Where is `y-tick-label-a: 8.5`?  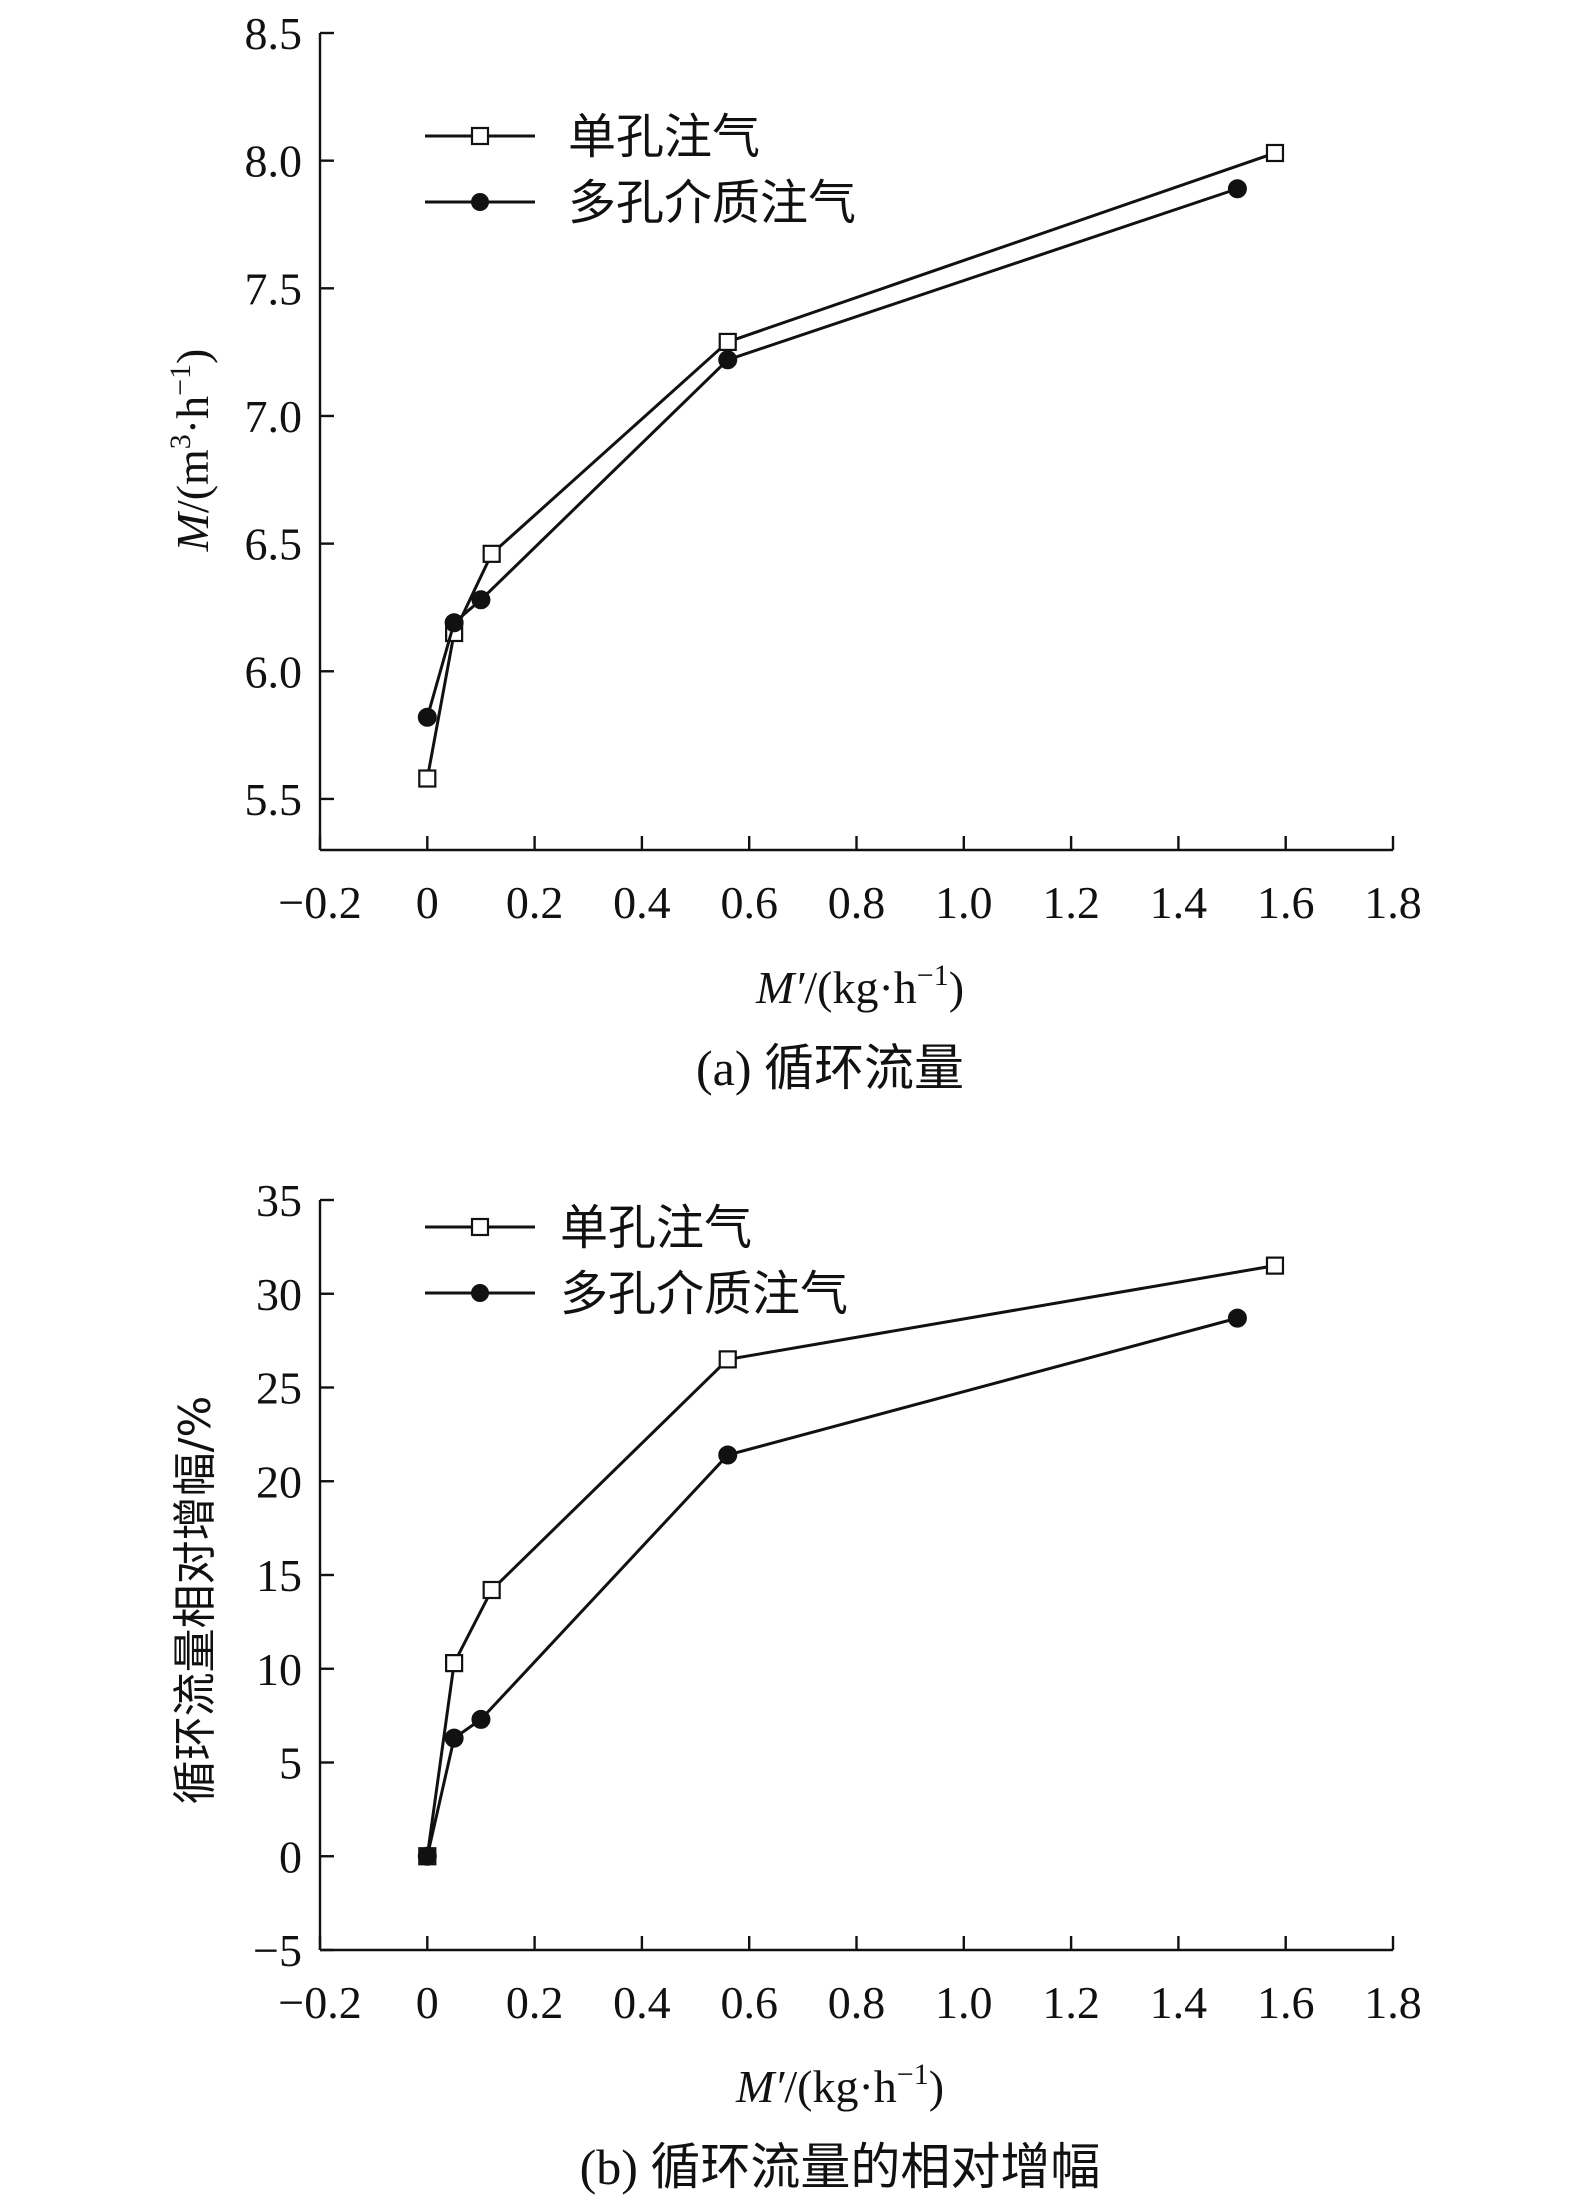
y-tick-label-a: 8.5 is located at coordinates (274, 33).